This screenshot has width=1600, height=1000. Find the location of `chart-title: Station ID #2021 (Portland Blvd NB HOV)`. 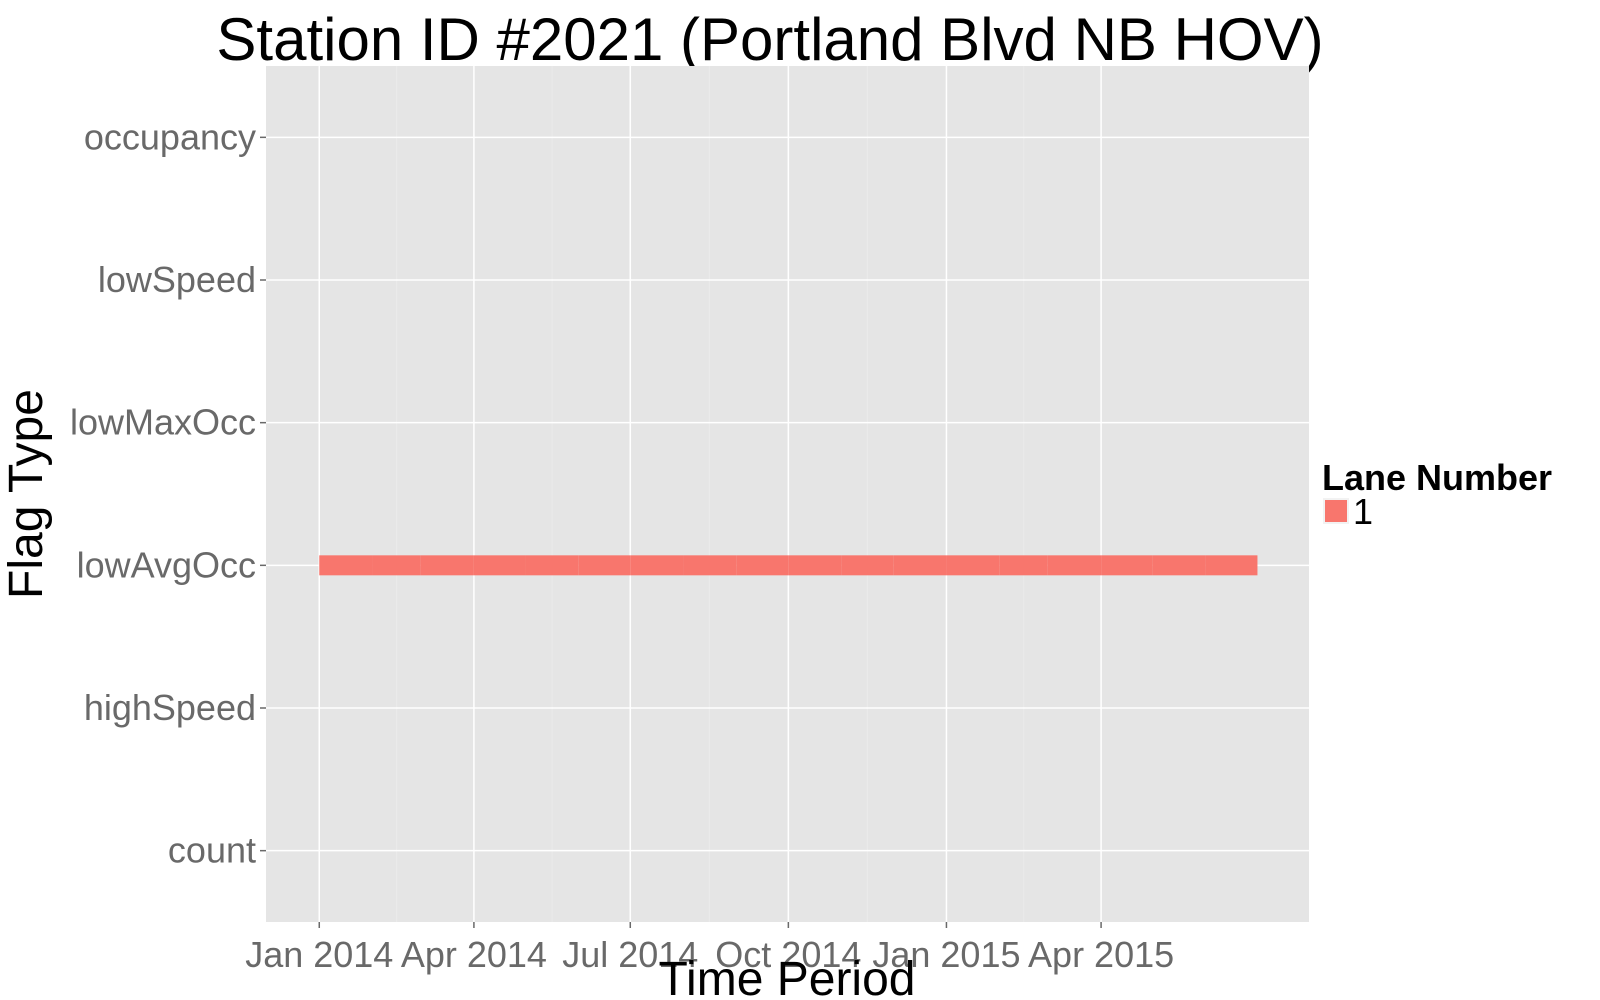

chart-title: Station ID #2021 (Portland Blvd NB HOV) is located at coordinates (769, 39).